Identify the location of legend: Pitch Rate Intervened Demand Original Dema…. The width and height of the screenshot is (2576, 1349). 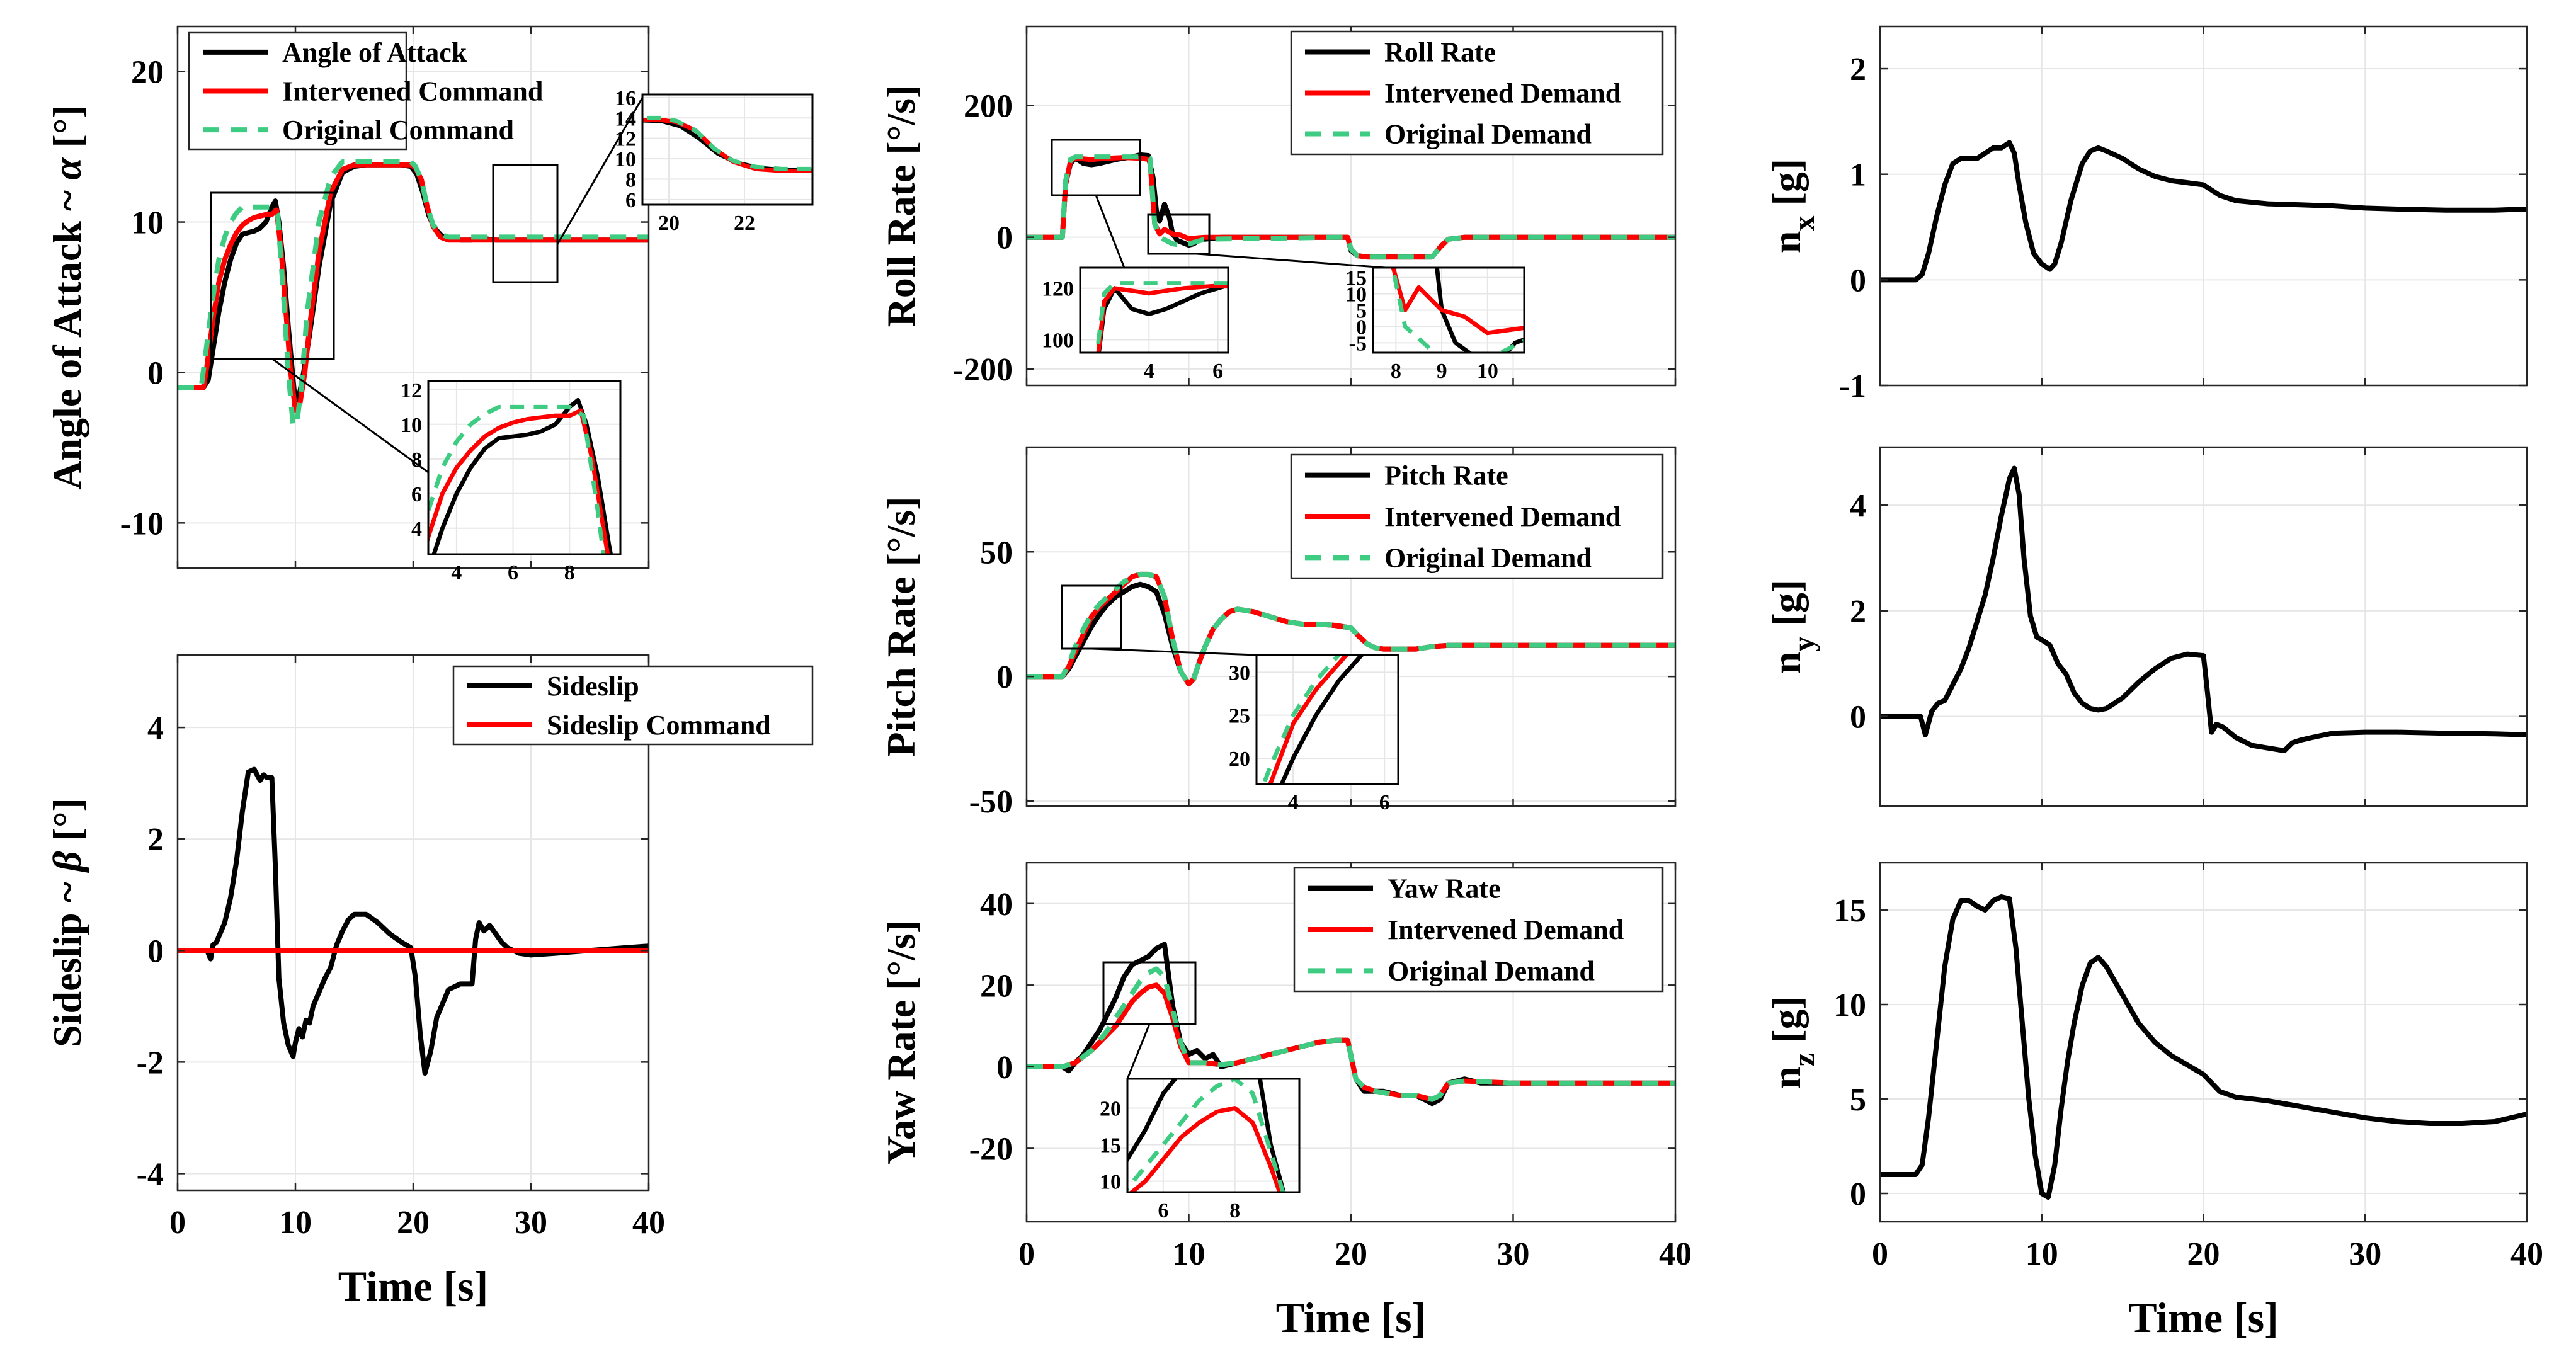
(1477, 516).